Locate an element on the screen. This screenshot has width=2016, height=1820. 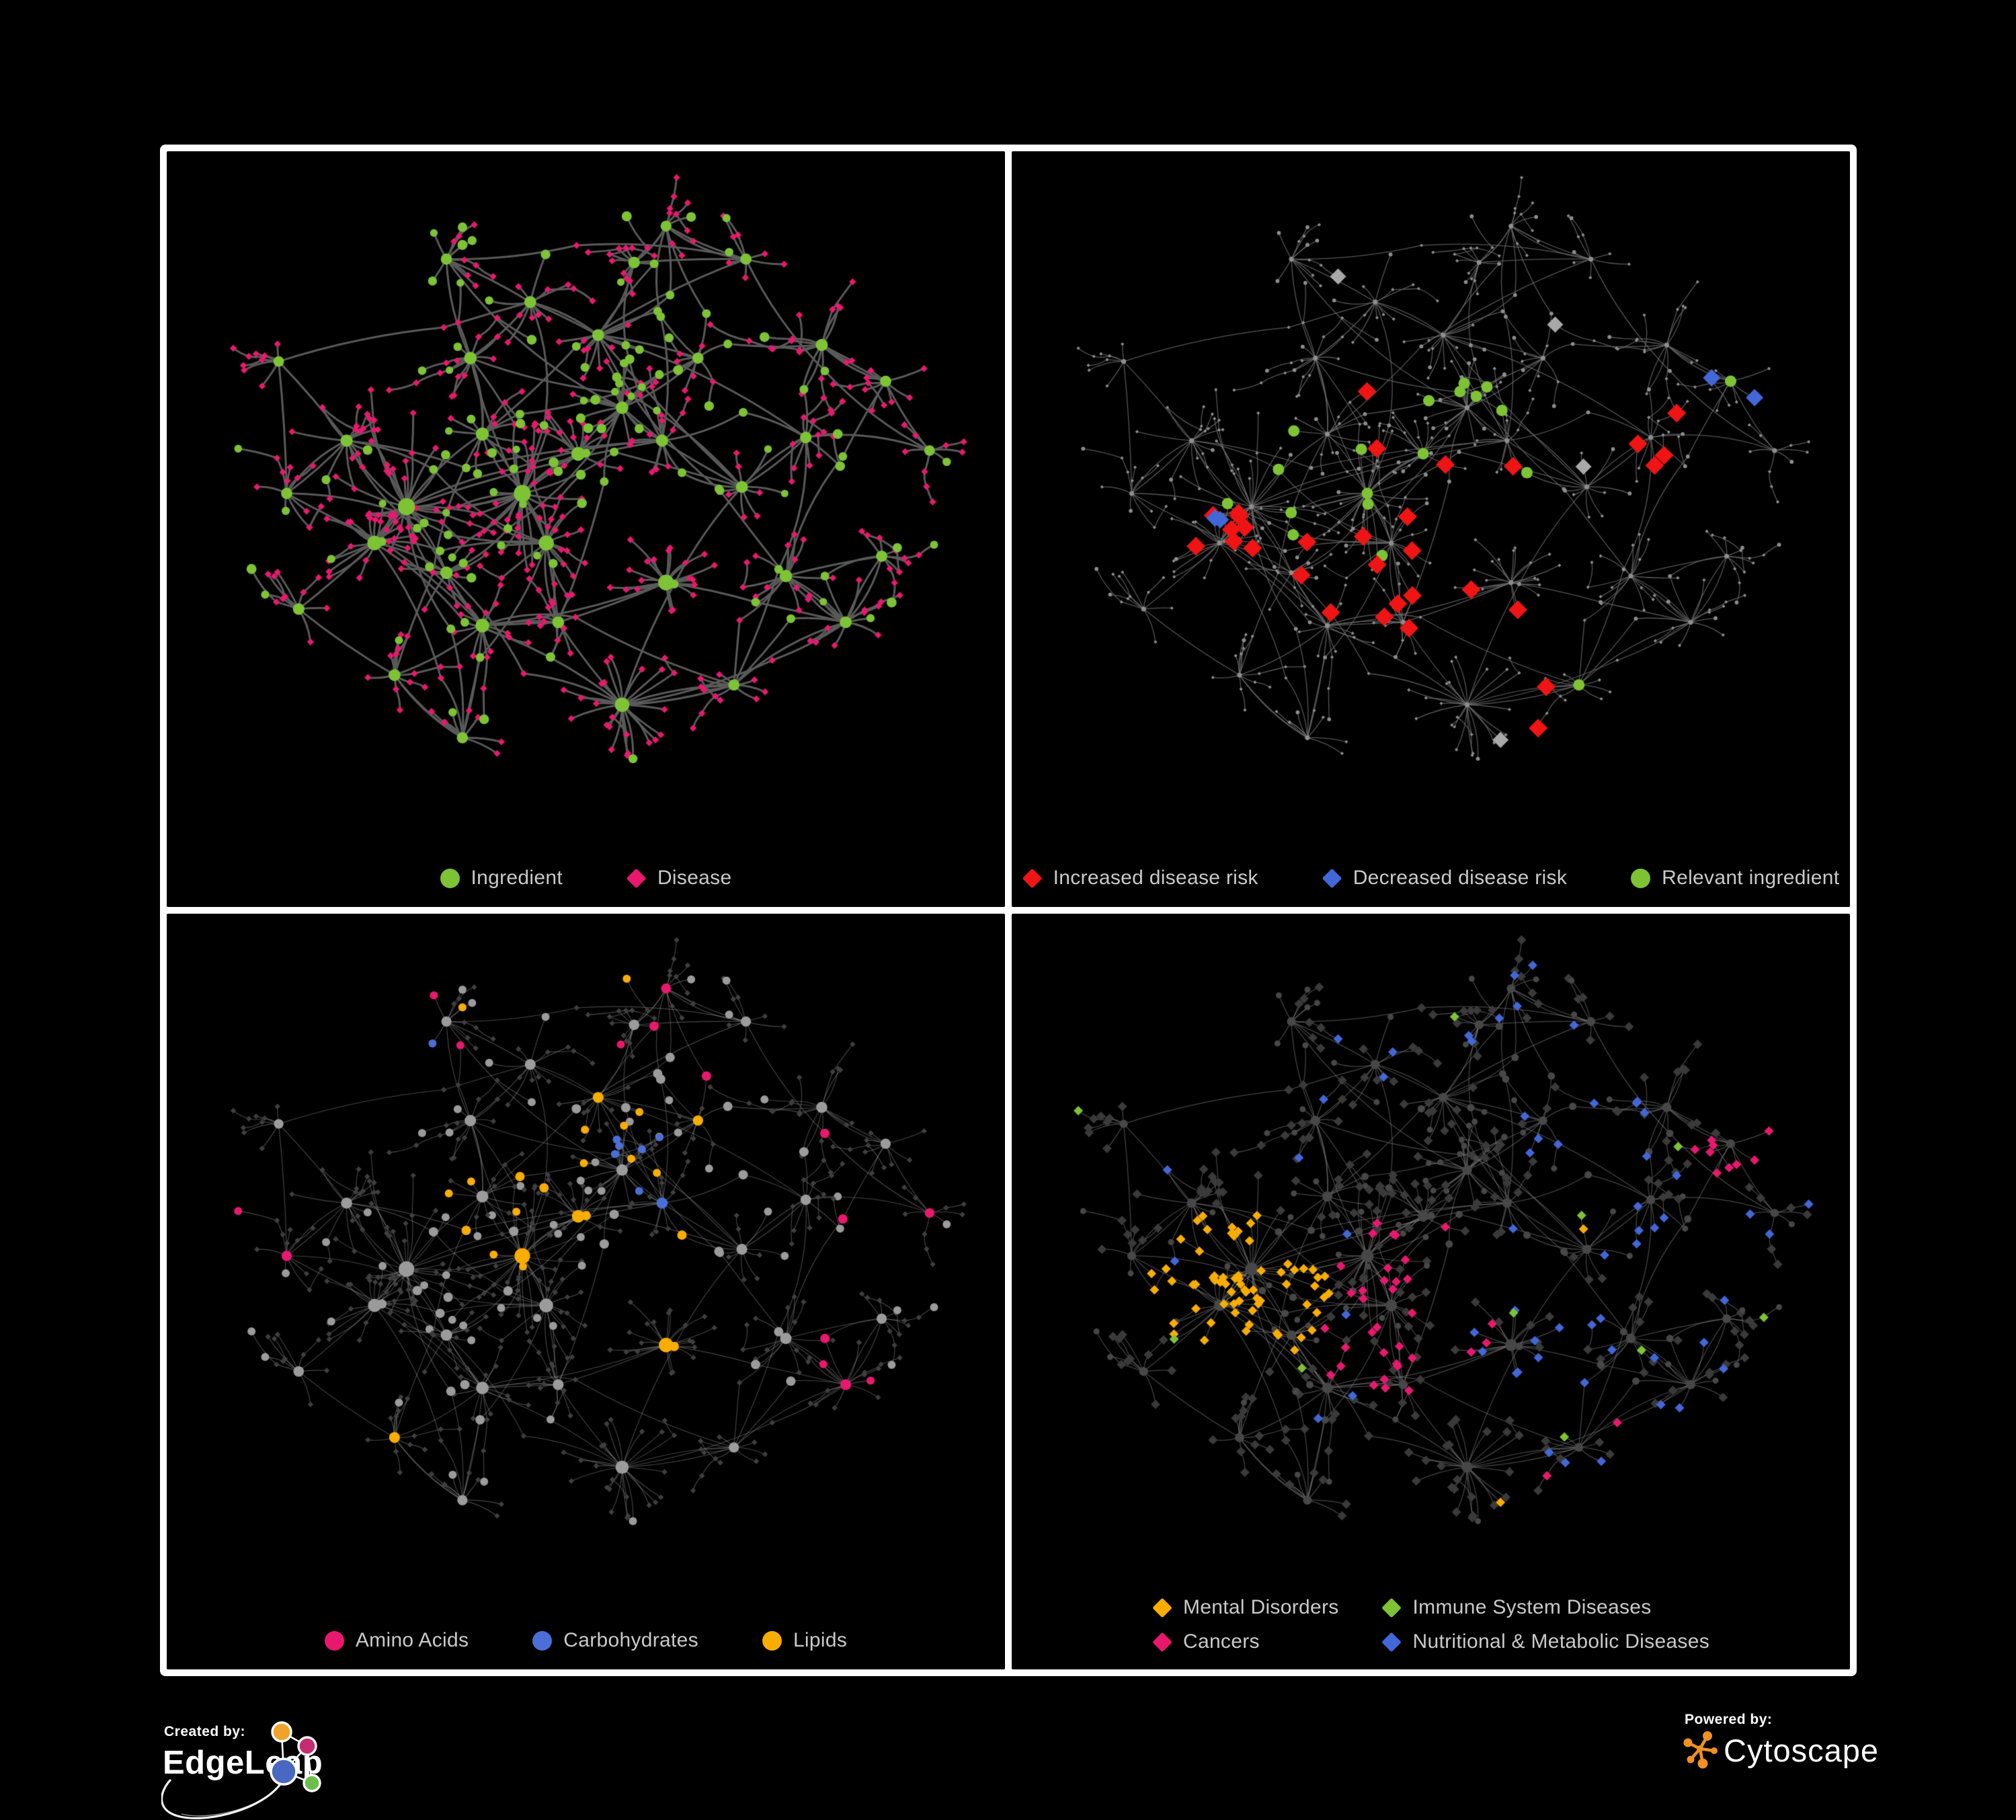
legend-item-amino-acids: Amino Acids is located at coordinates (396, 1640).